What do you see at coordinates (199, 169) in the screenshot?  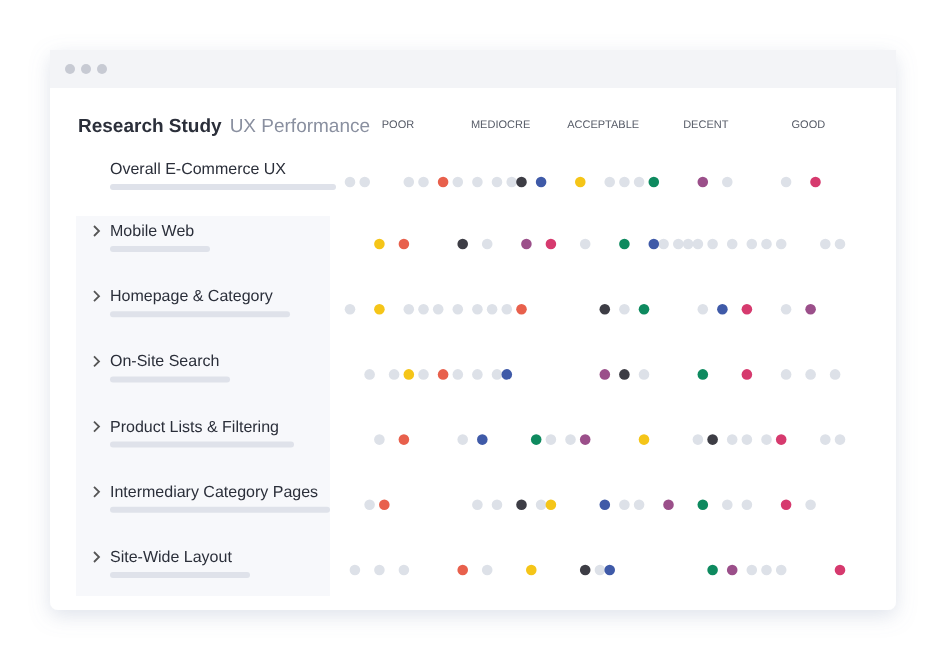 I see `y-tick-label: Overall E-Commerce UX` at bounding box center [199, 169].